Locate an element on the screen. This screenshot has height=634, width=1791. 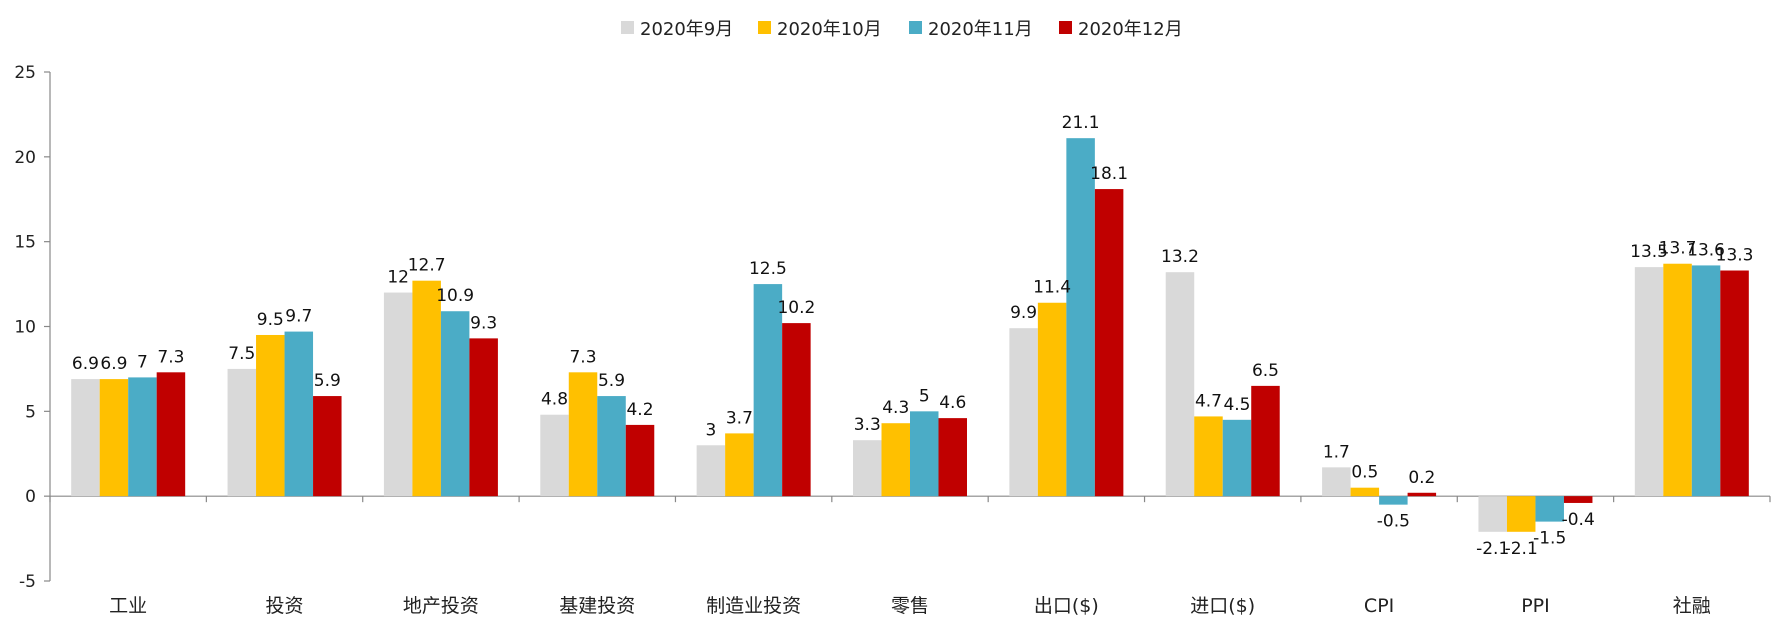
data-label: -1.5 is located at coordinates (1549, 539).